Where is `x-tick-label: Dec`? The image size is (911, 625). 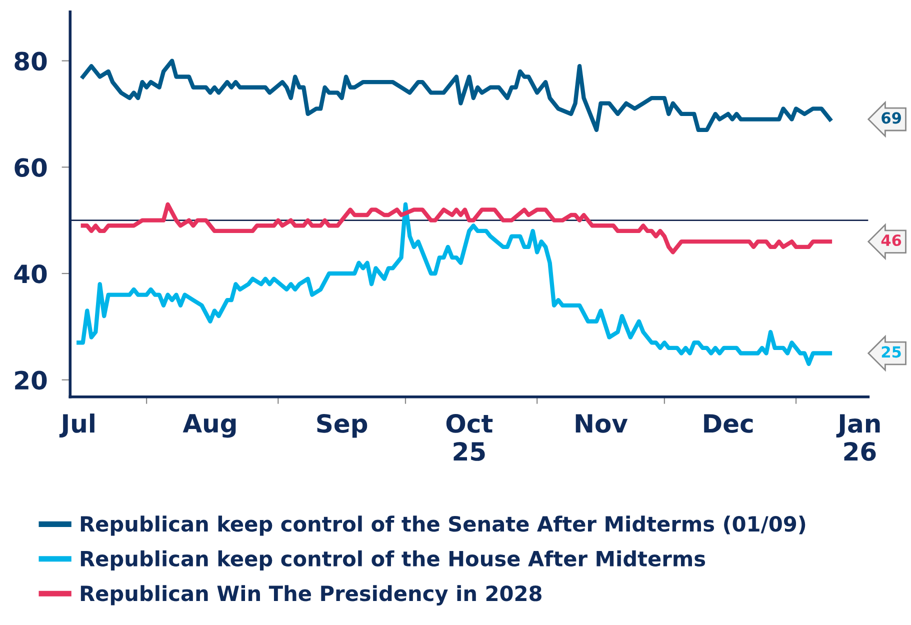
x-tick-label: Dec is located at coordinates (728, 423).